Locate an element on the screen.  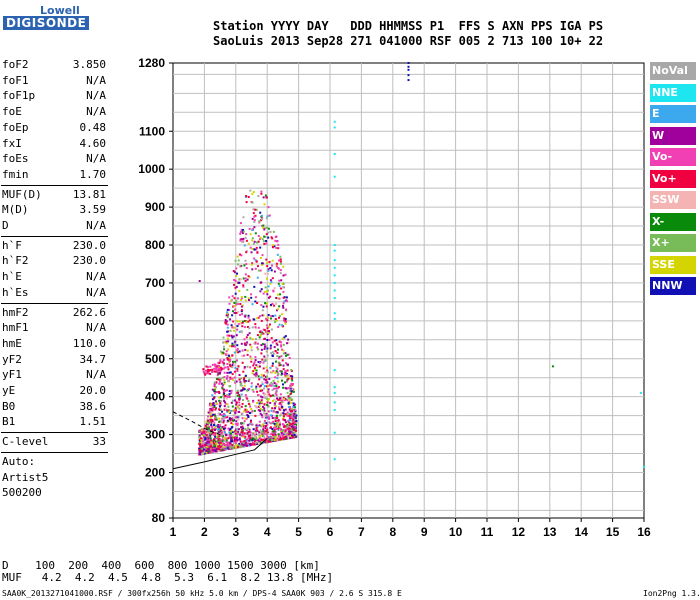
param-label: h`F is located at coordinates (12, 245).